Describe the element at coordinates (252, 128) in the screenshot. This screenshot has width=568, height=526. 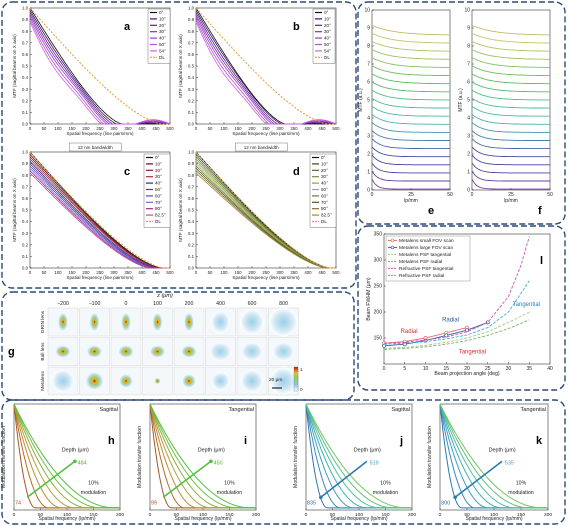
I see `x-tick-label: 200` at that location.